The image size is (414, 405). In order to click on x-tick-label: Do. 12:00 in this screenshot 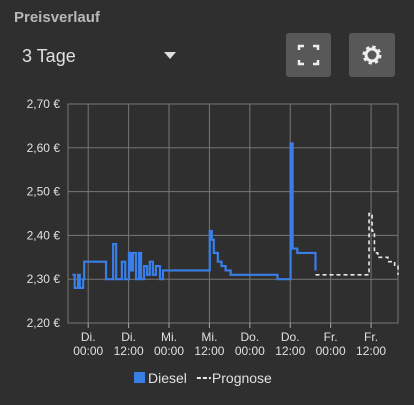, I will do `click(290, 344)`.